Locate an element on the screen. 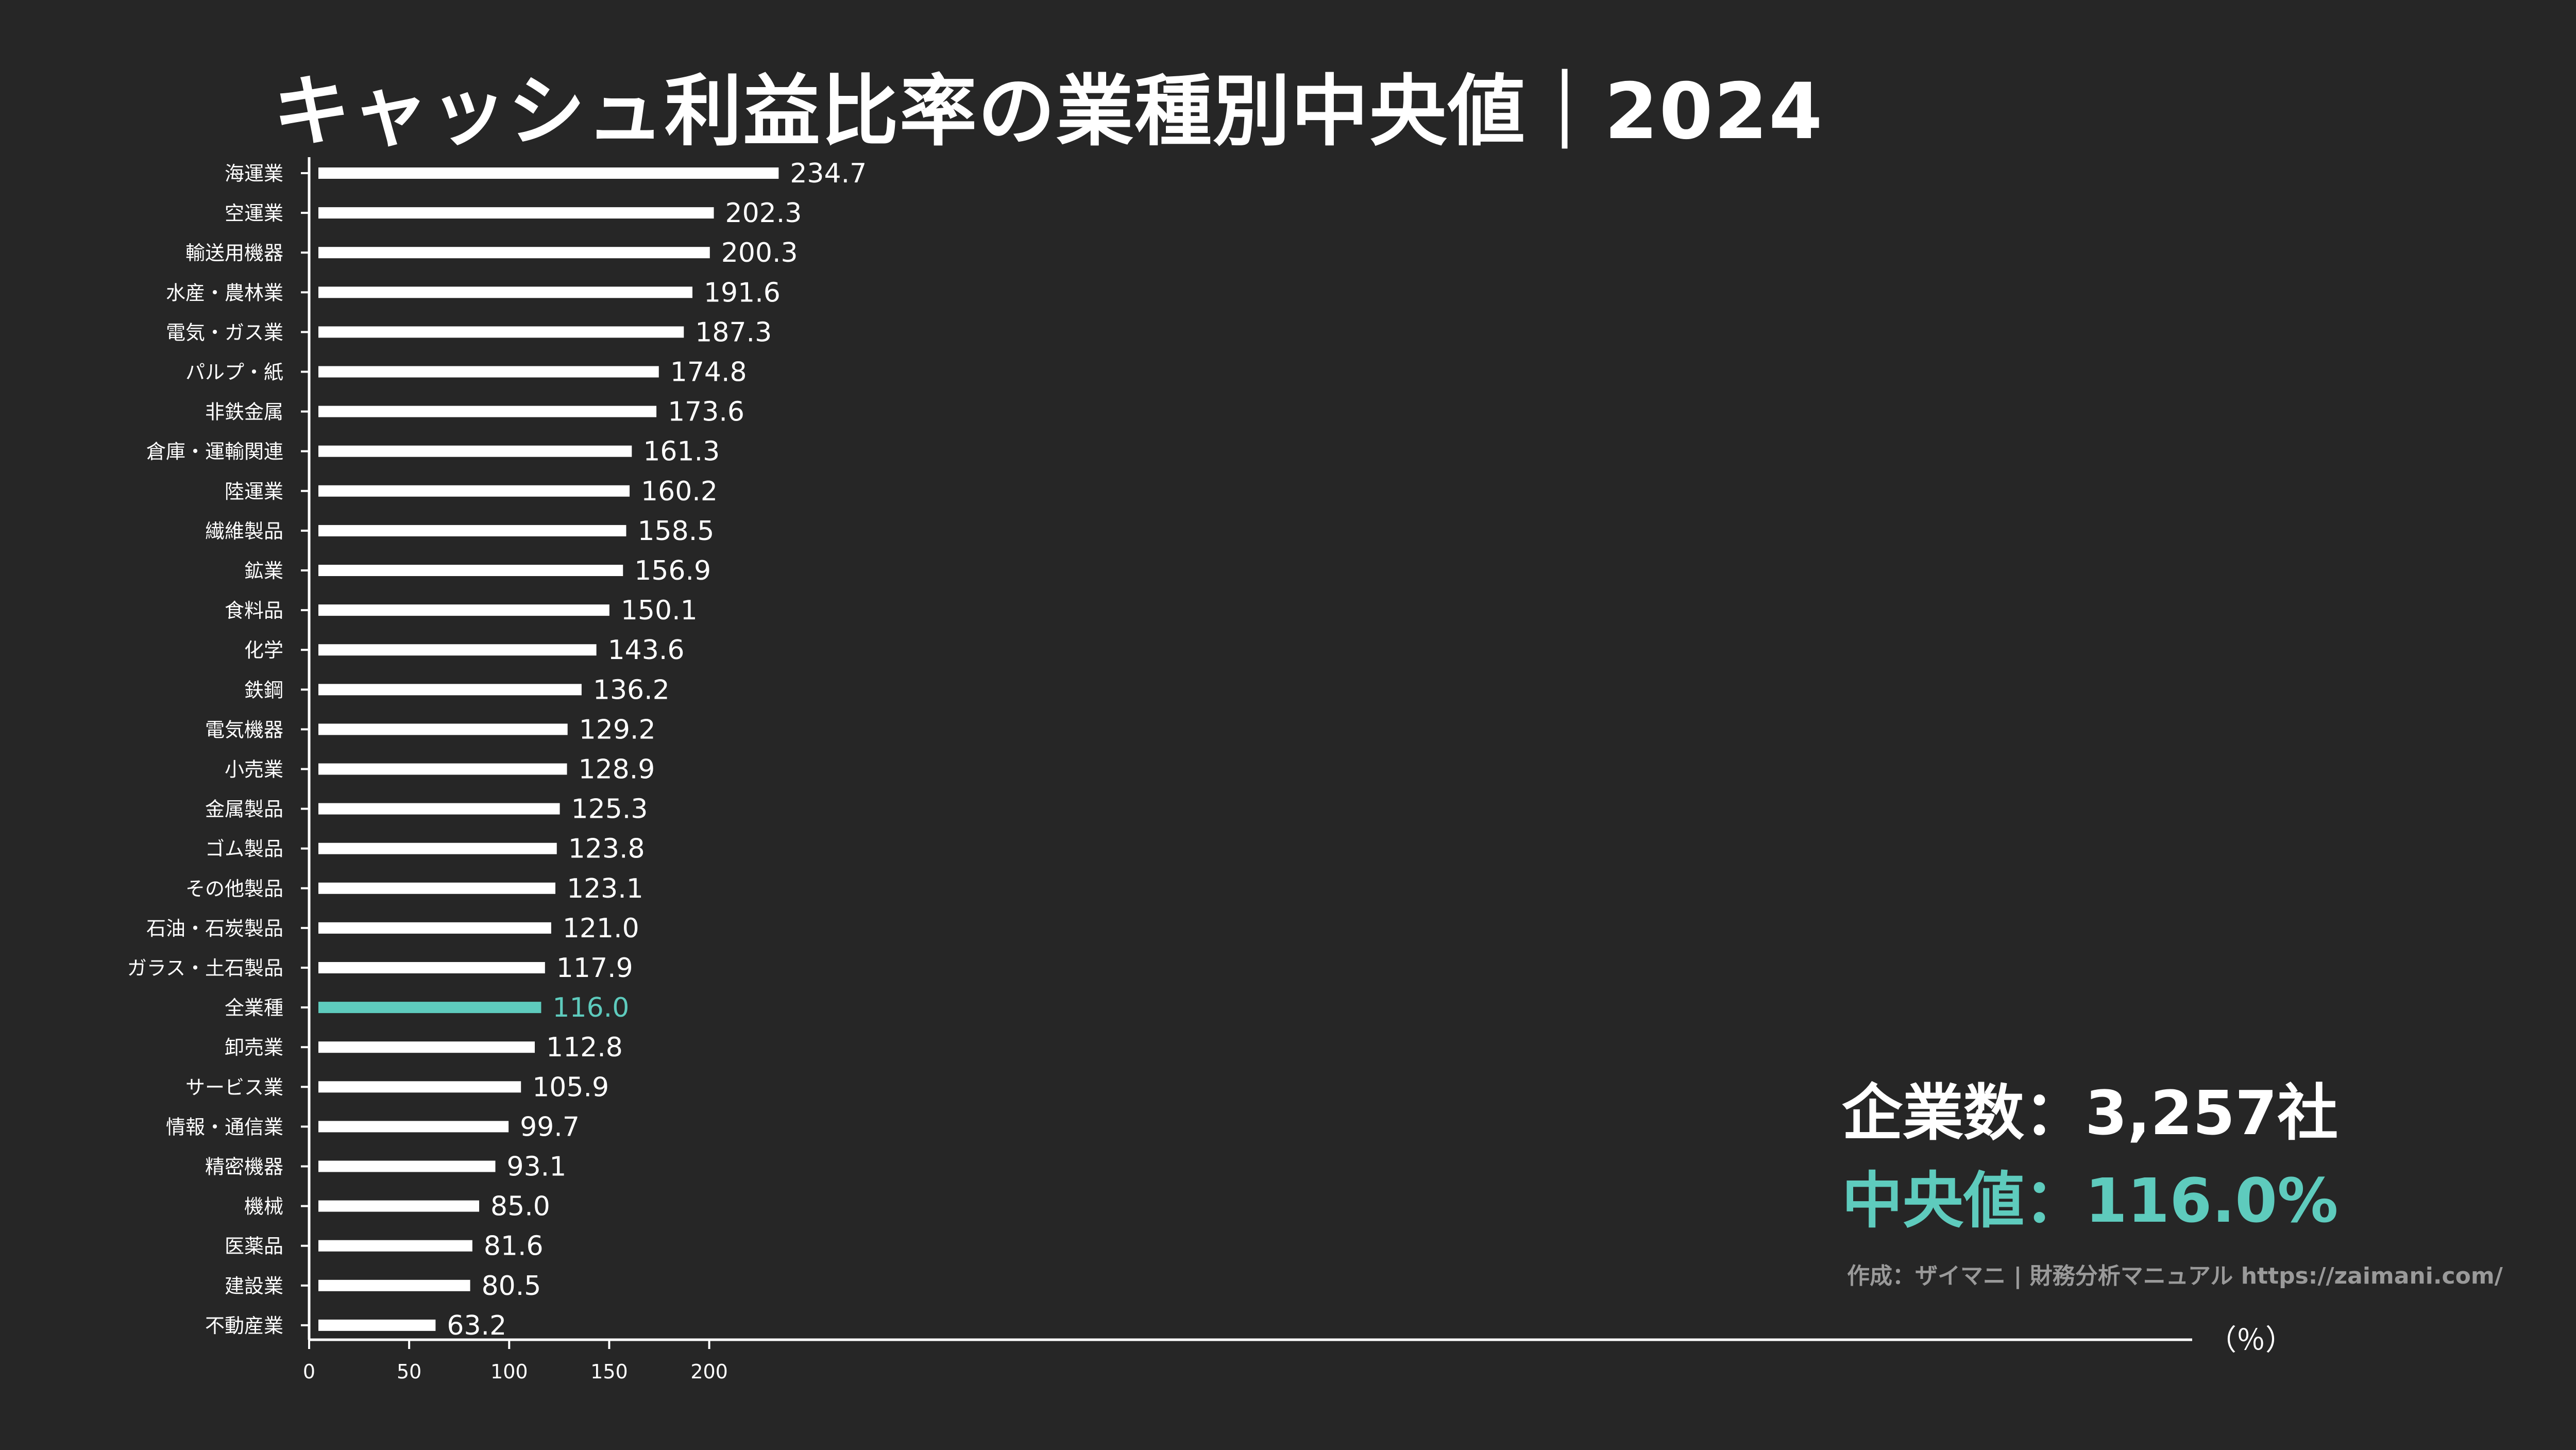 The width and height of the screenshot is (2576, 1450). value-label: 174.8 is located at coordinates (709, 372).